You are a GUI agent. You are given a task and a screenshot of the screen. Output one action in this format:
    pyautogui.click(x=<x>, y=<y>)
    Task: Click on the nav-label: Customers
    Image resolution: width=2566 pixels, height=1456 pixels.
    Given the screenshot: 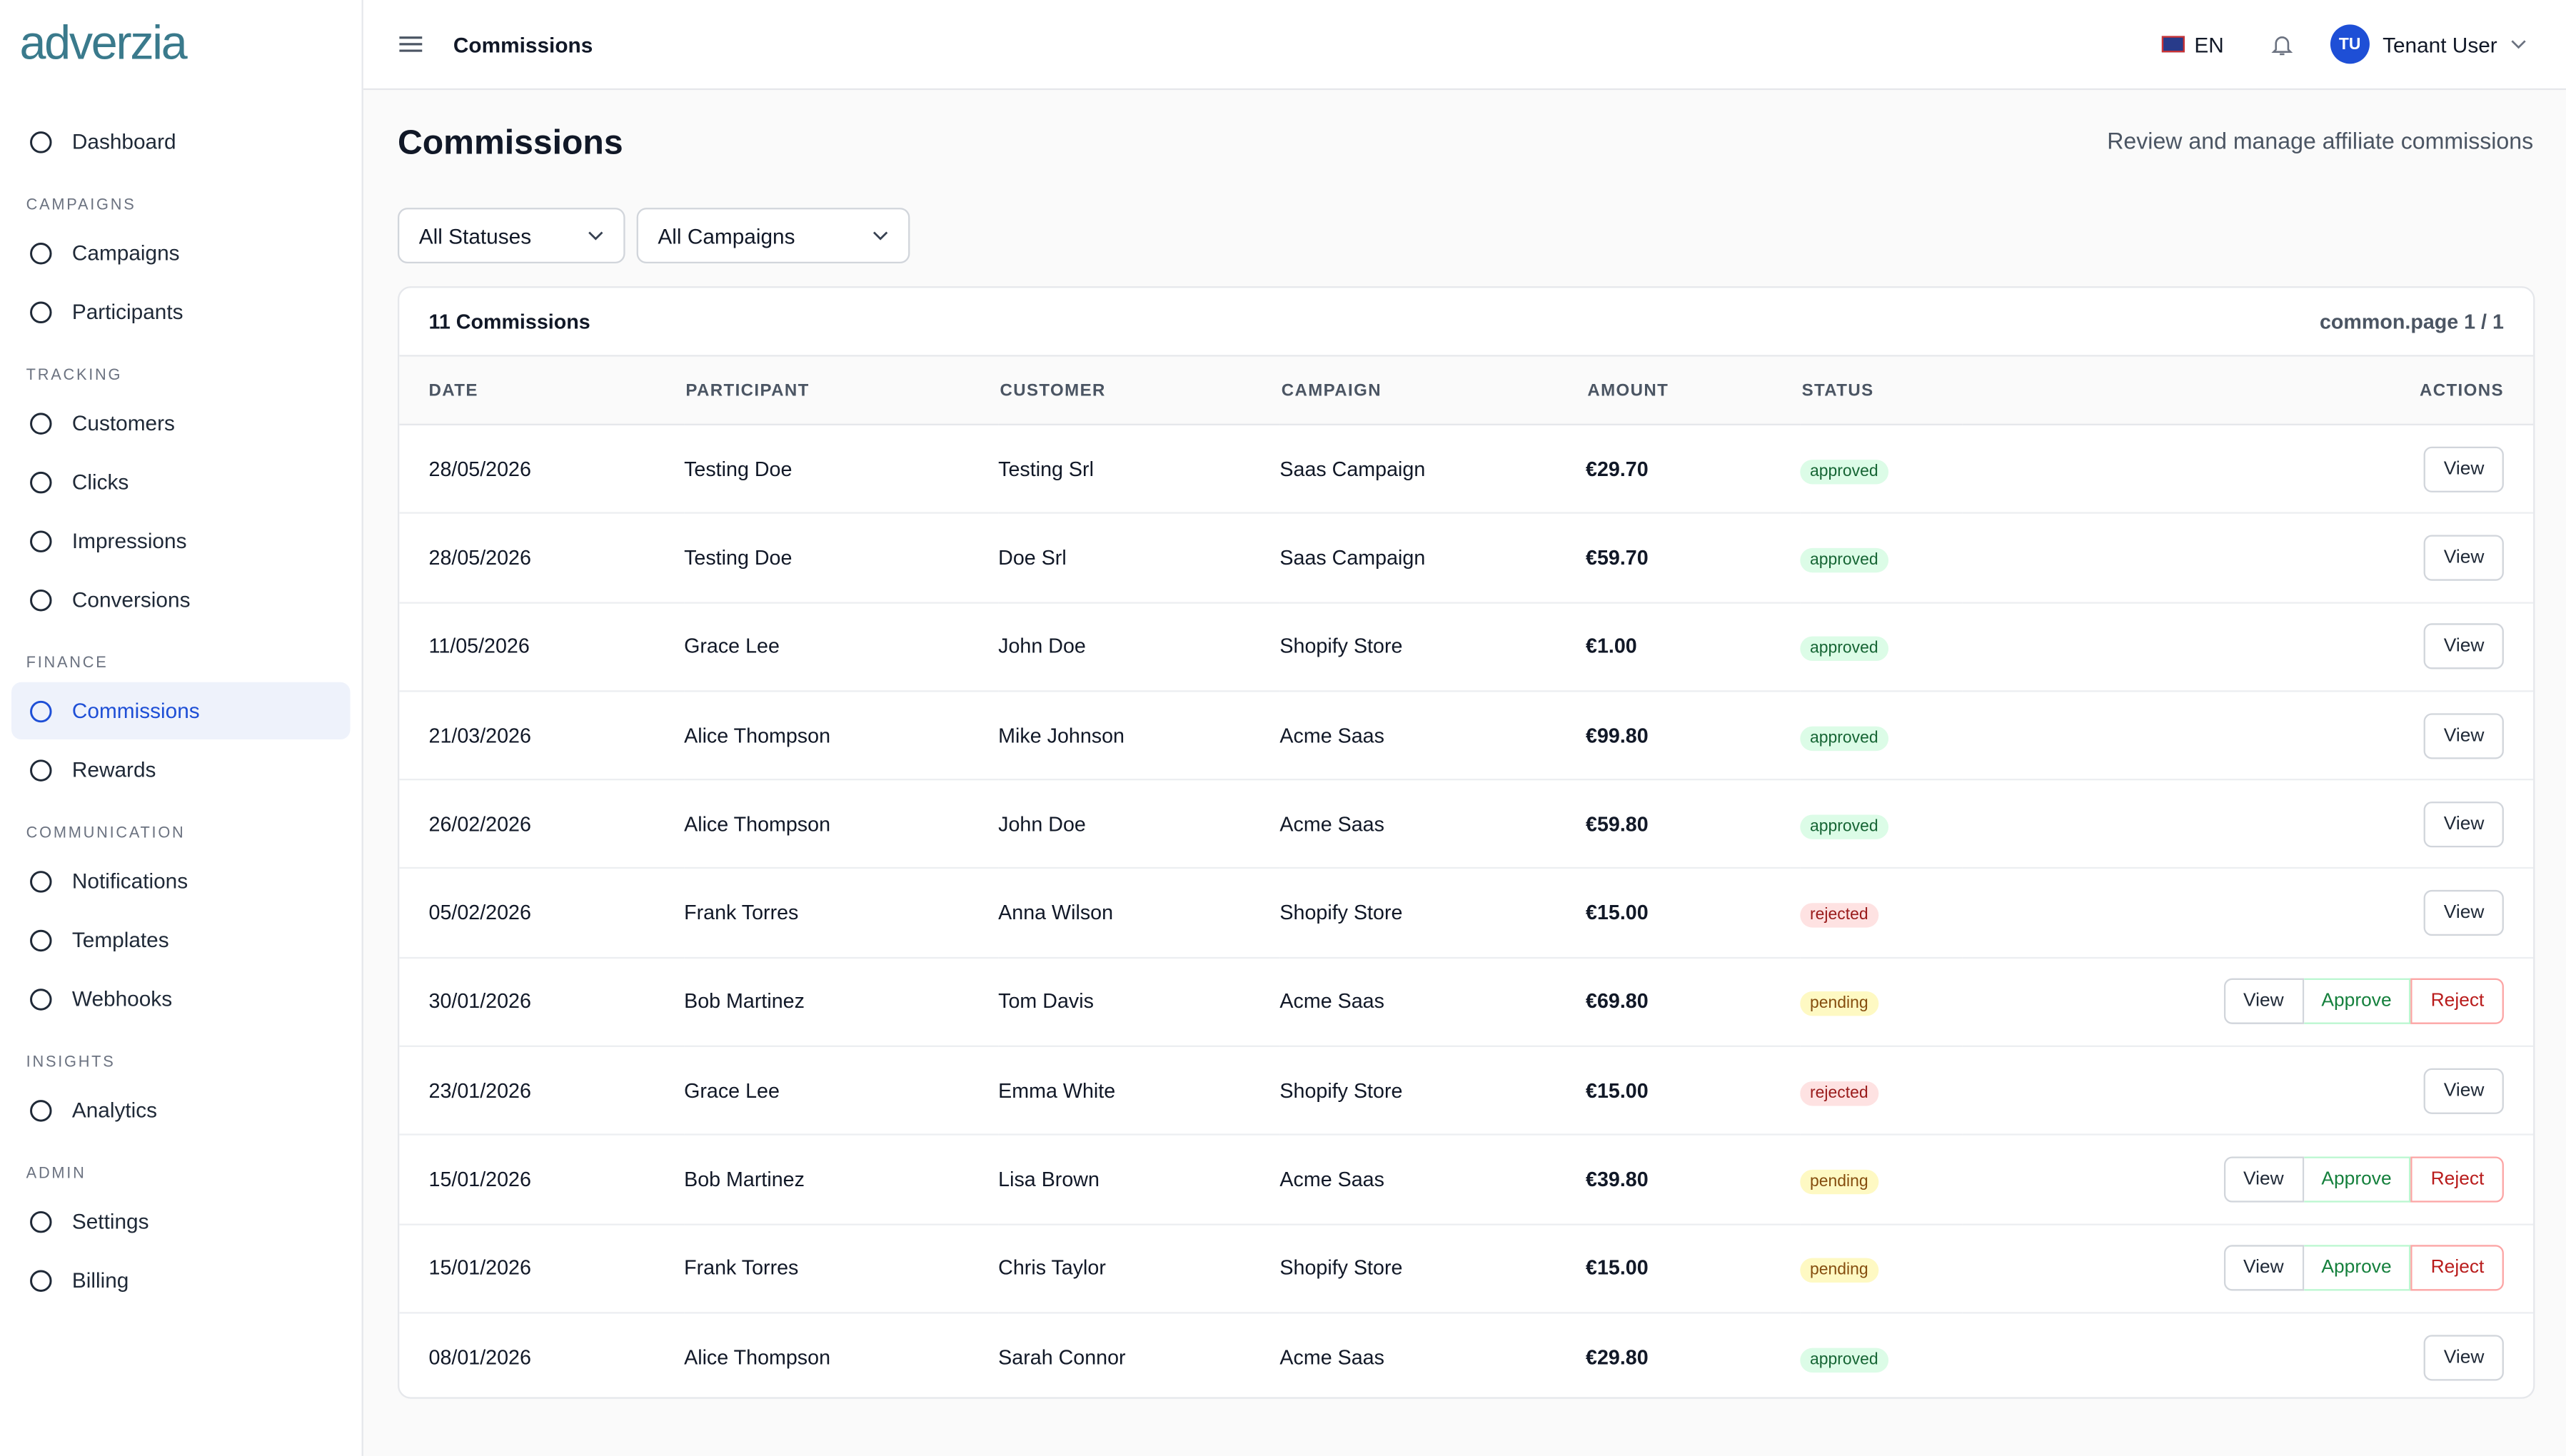 What is the action you would take?
    pyautogui.click(x=123, y=422)
    